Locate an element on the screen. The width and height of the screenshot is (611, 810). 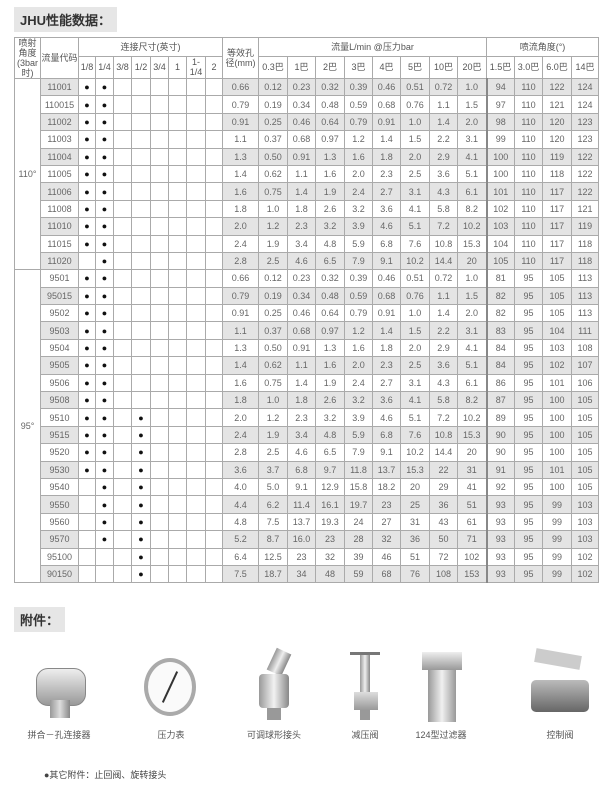
spray-angle-value: 91 is located at coordinates (500, 469).